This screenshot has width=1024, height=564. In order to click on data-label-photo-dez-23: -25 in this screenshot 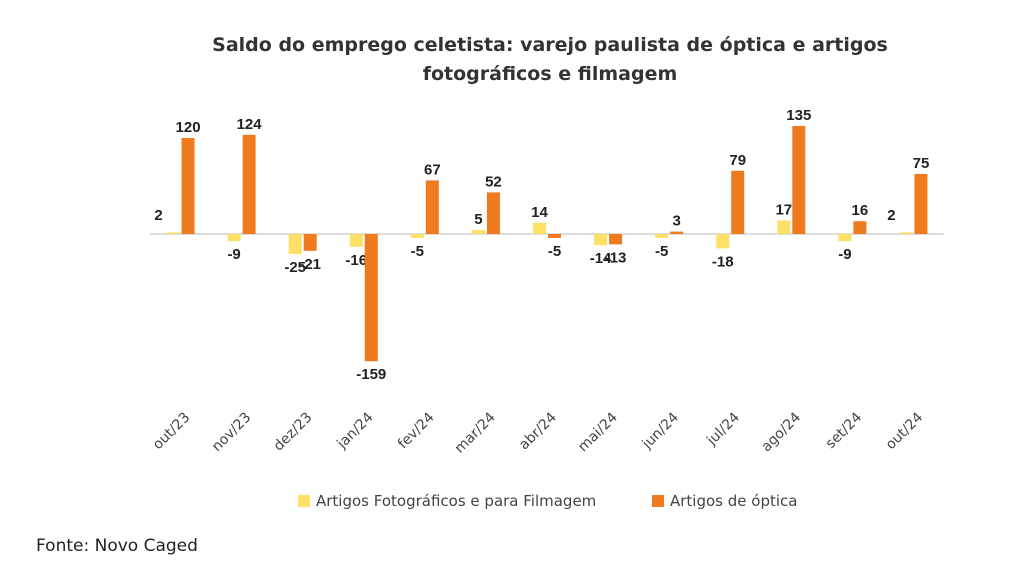, I will do `click(295, 267)`.